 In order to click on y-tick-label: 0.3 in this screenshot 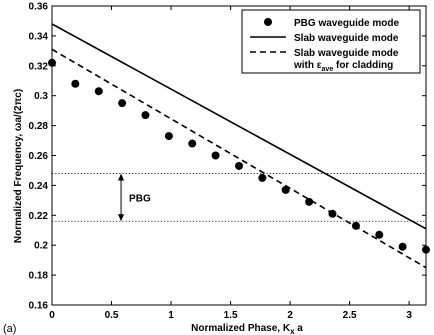, I will do `click(41, 96)`.